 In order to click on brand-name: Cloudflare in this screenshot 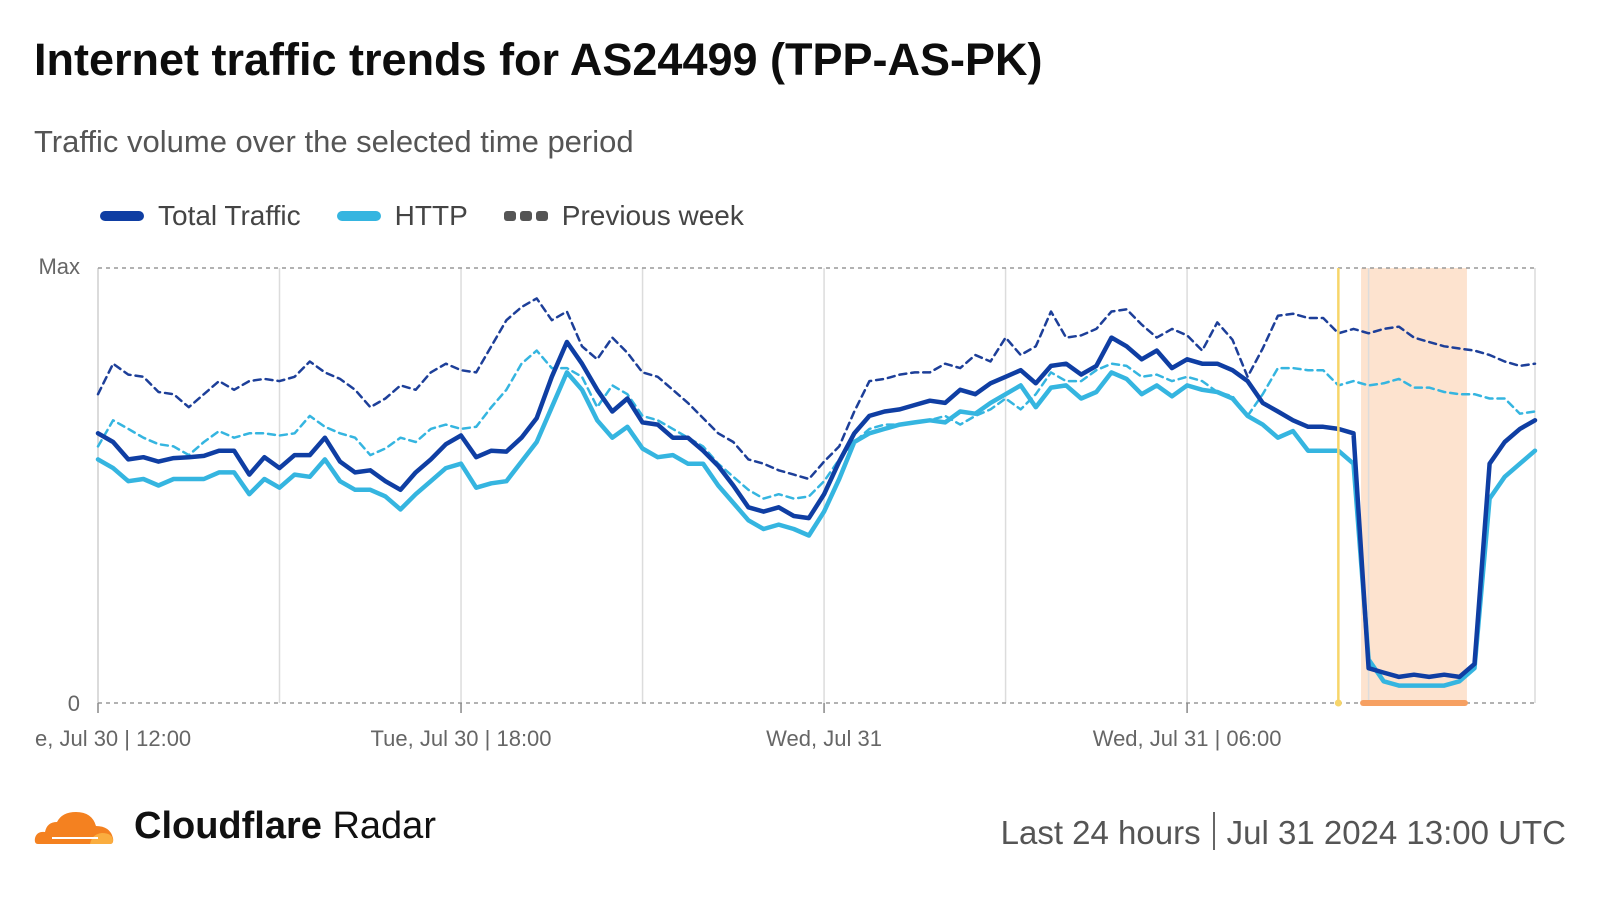, I will do `click(228, 825)`.